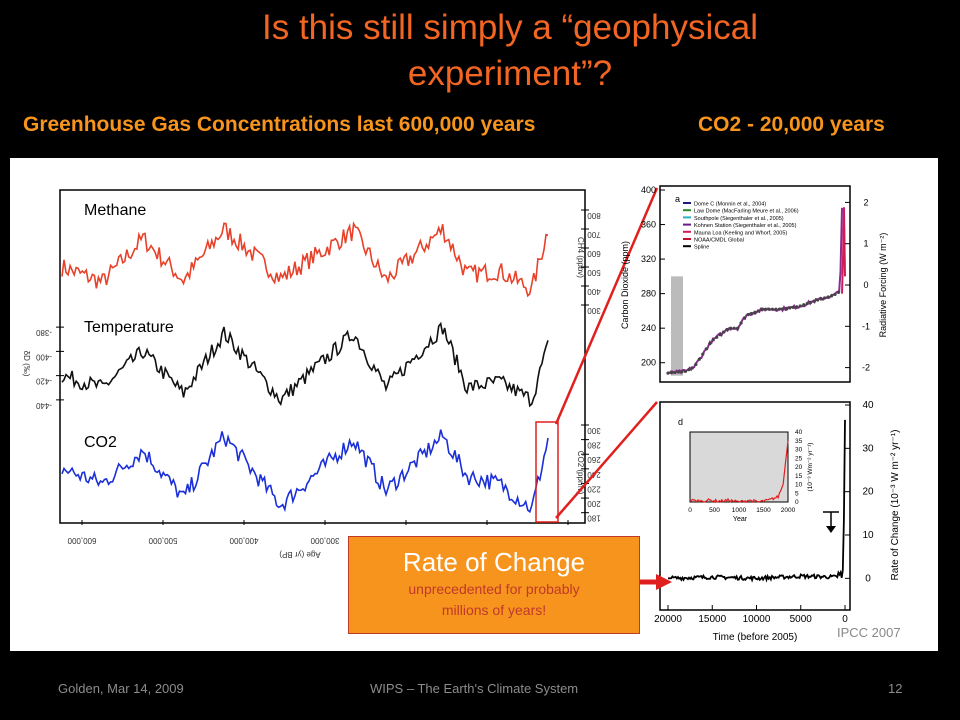  Describe the element at coordinates (580, 473) in the screenshot. I see `y-axis-label-2: CO2 (ppmv)` at that location.